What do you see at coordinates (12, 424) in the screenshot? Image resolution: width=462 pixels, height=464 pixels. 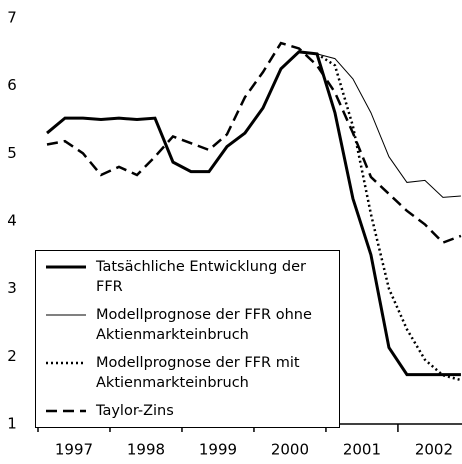 I see `y-tick-label: 1` at bounding box center [12, 424].